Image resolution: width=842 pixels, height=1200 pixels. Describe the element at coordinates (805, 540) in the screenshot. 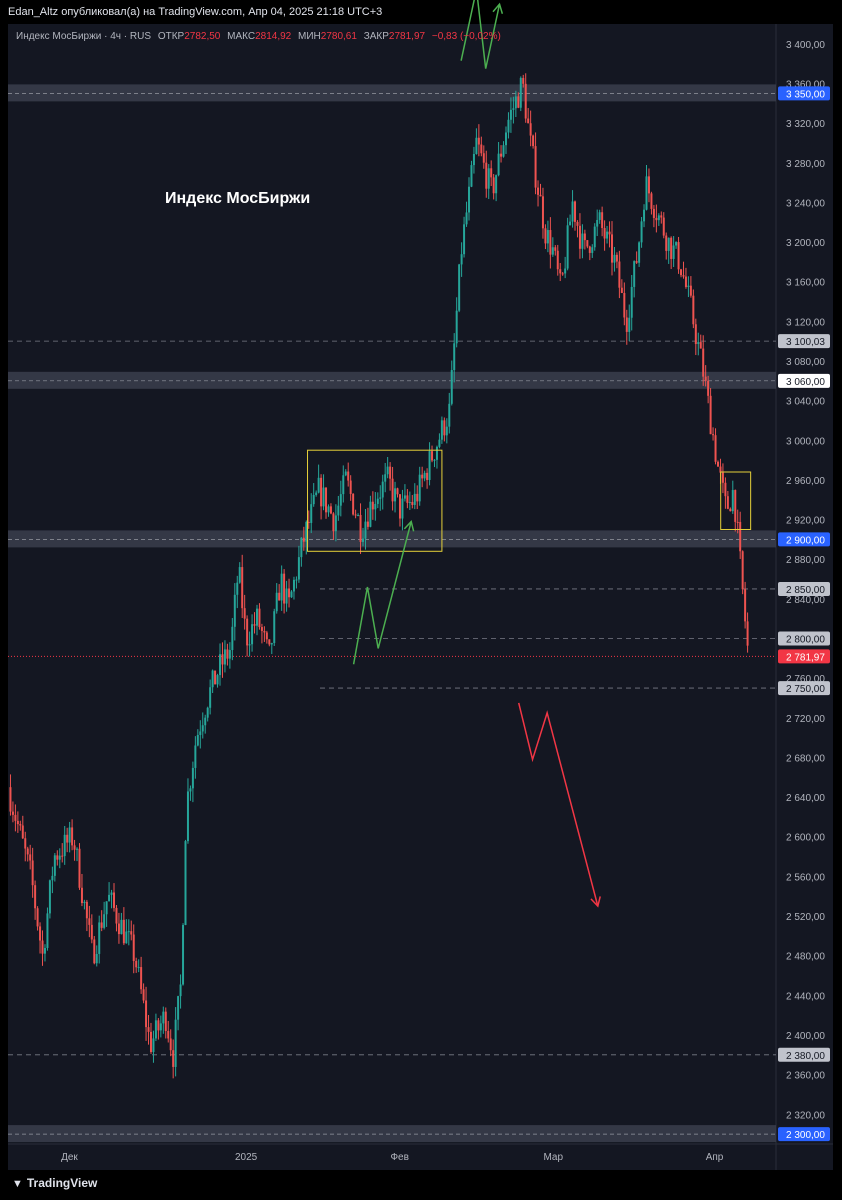

I see `zone-price-label-2: 2 900,00` at that location.